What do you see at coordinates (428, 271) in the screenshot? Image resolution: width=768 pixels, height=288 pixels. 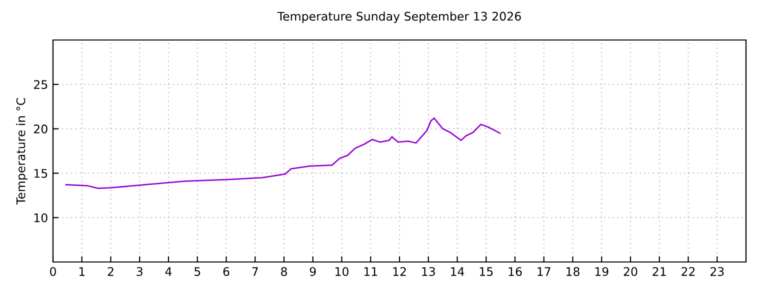 I see `x-tick-label: 13` at bounding box center [428, 271].